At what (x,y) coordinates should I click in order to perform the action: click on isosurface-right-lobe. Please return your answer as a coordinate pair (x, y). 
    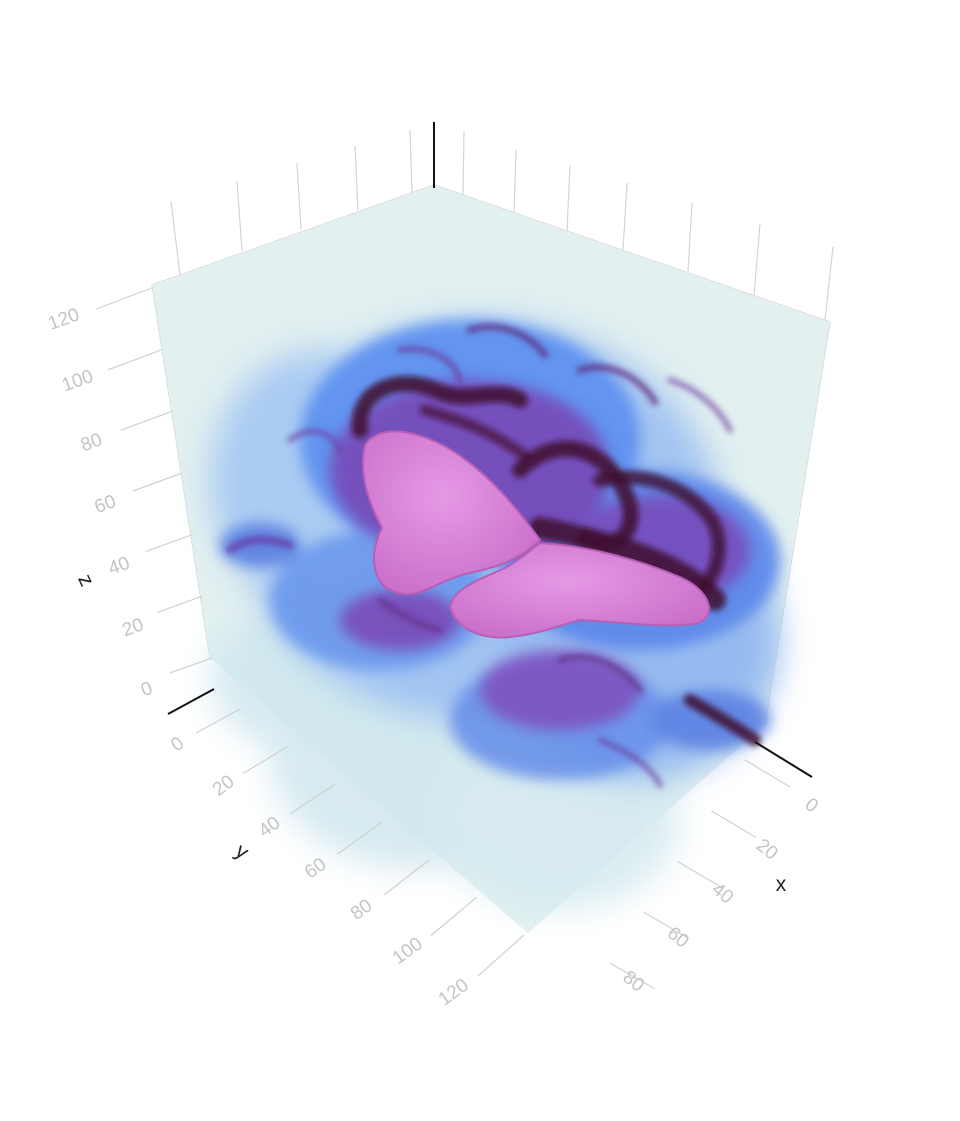
    Looking at the image, I should click on (579, 590).